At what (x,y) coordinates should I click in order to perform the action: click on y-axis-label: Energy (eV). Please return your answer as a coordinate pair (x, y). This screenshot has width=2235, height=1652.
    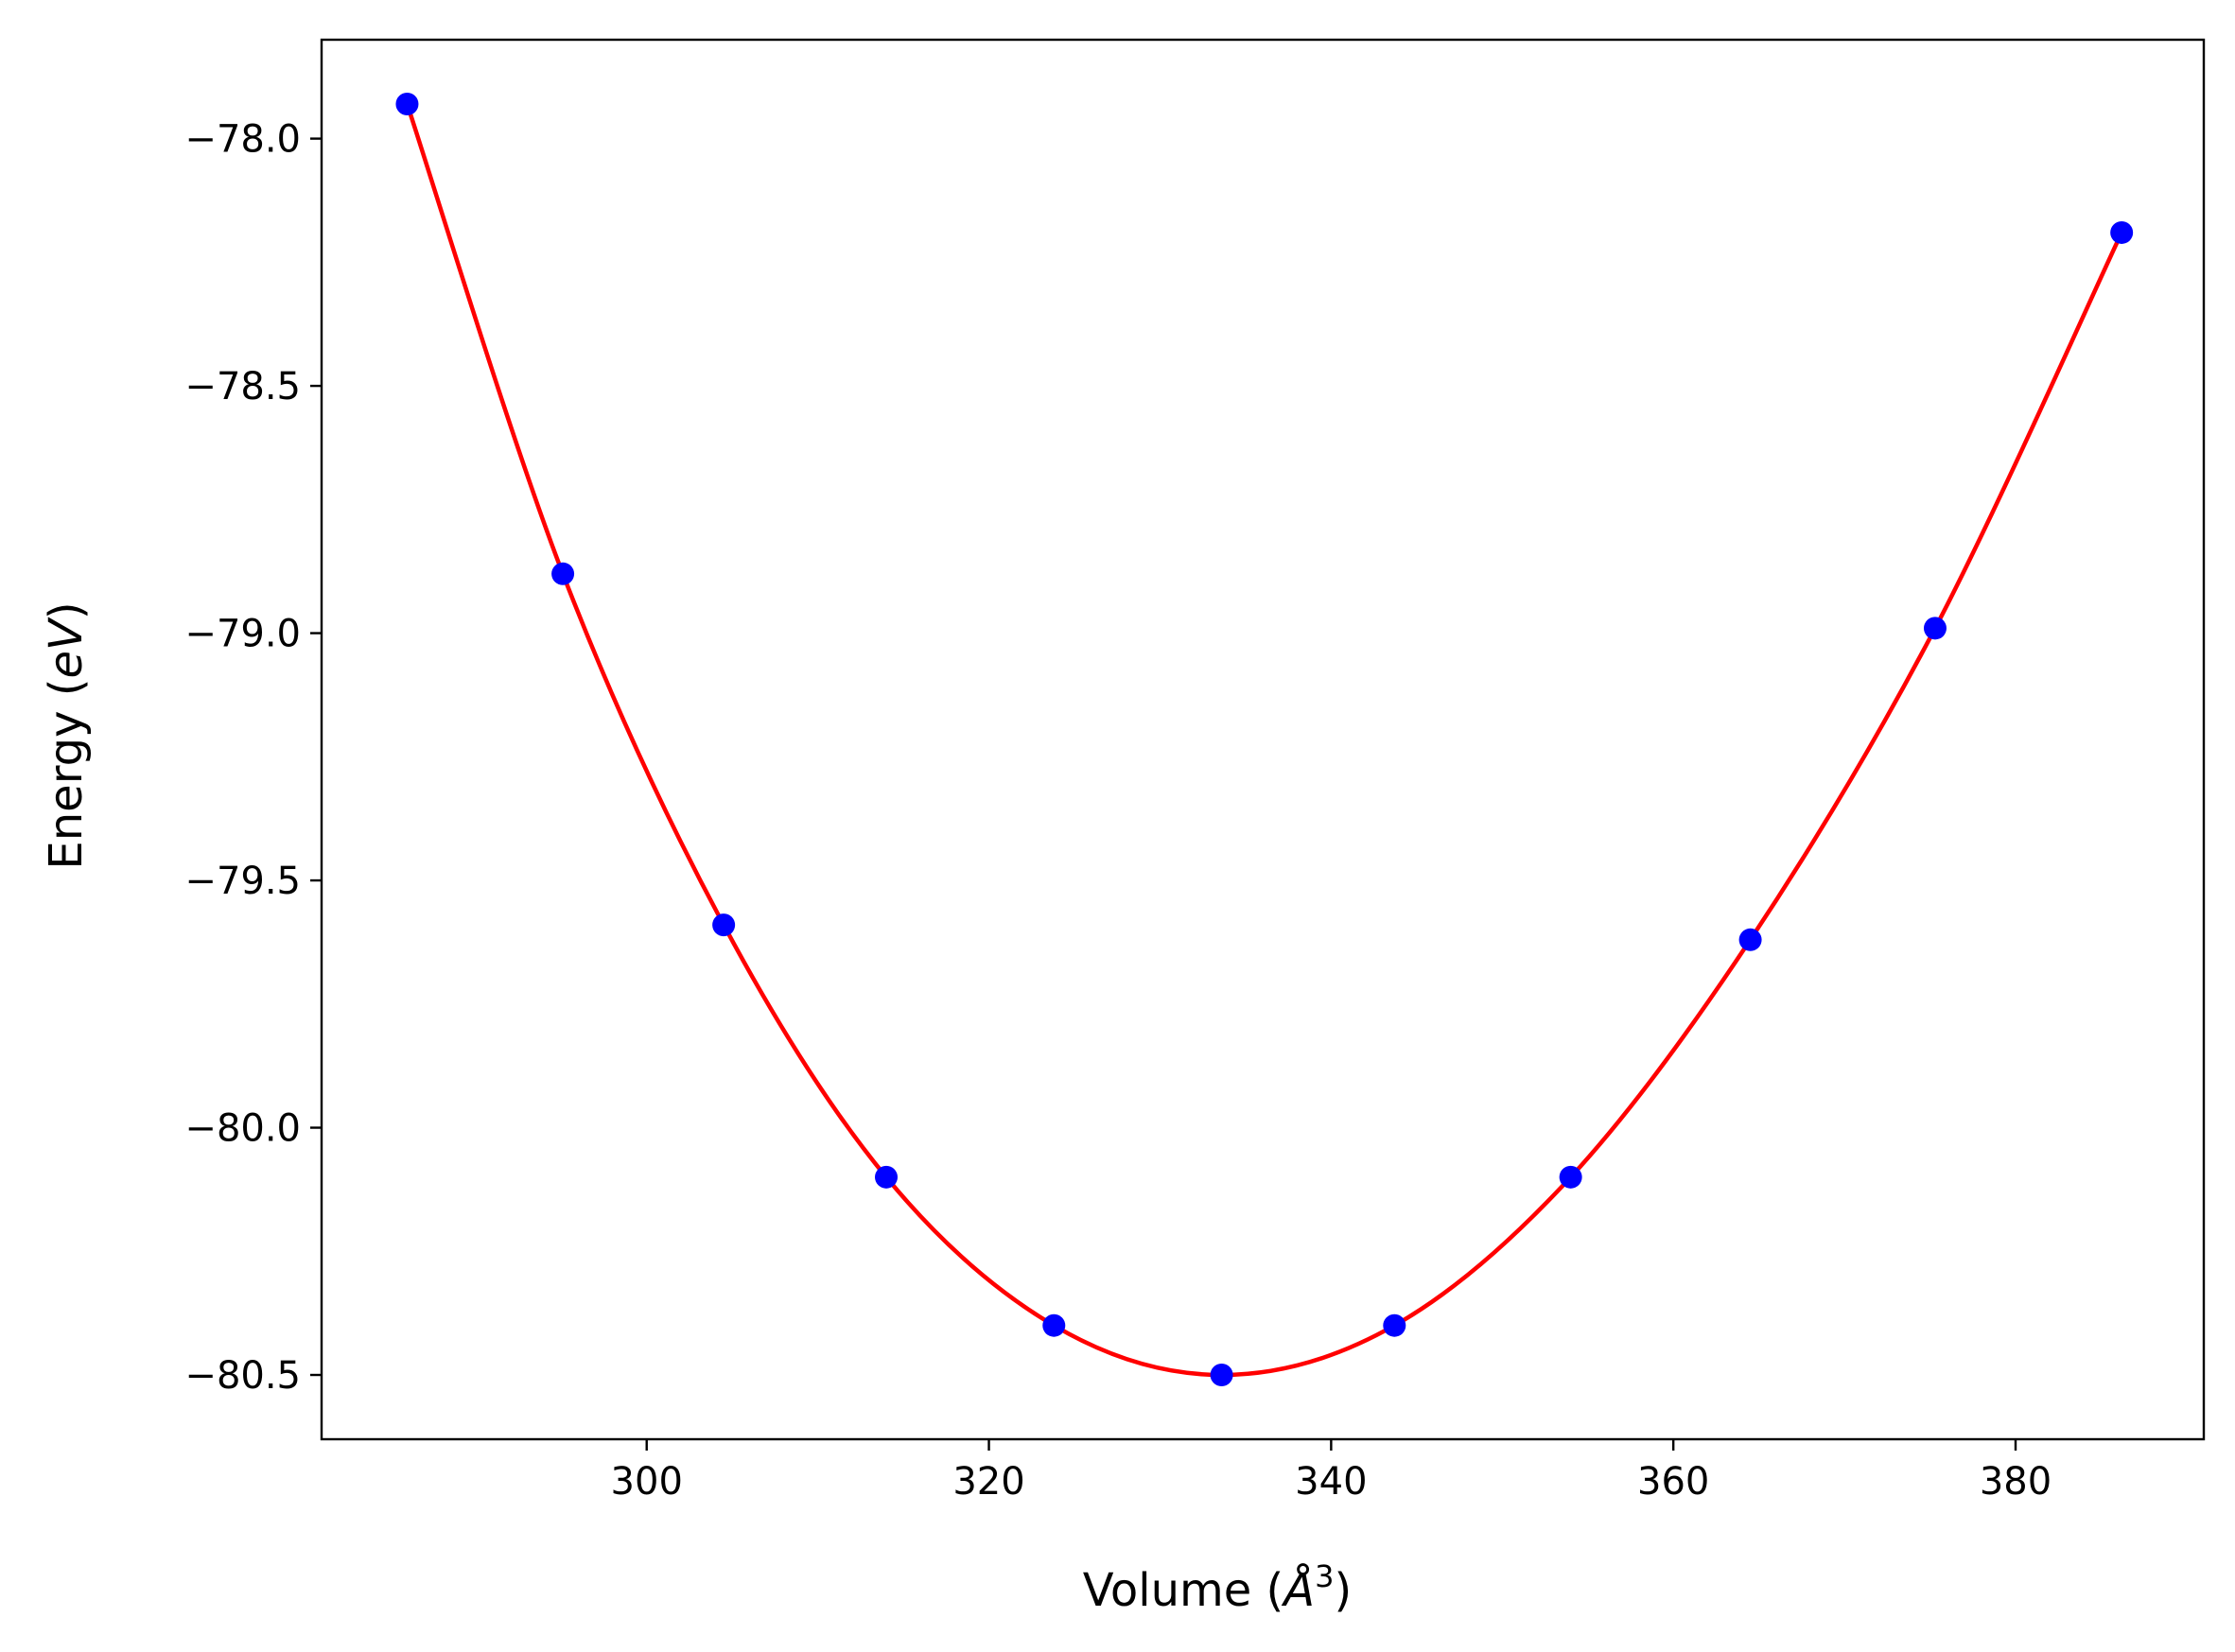
    Looking at the image, I should click on (66, 735).